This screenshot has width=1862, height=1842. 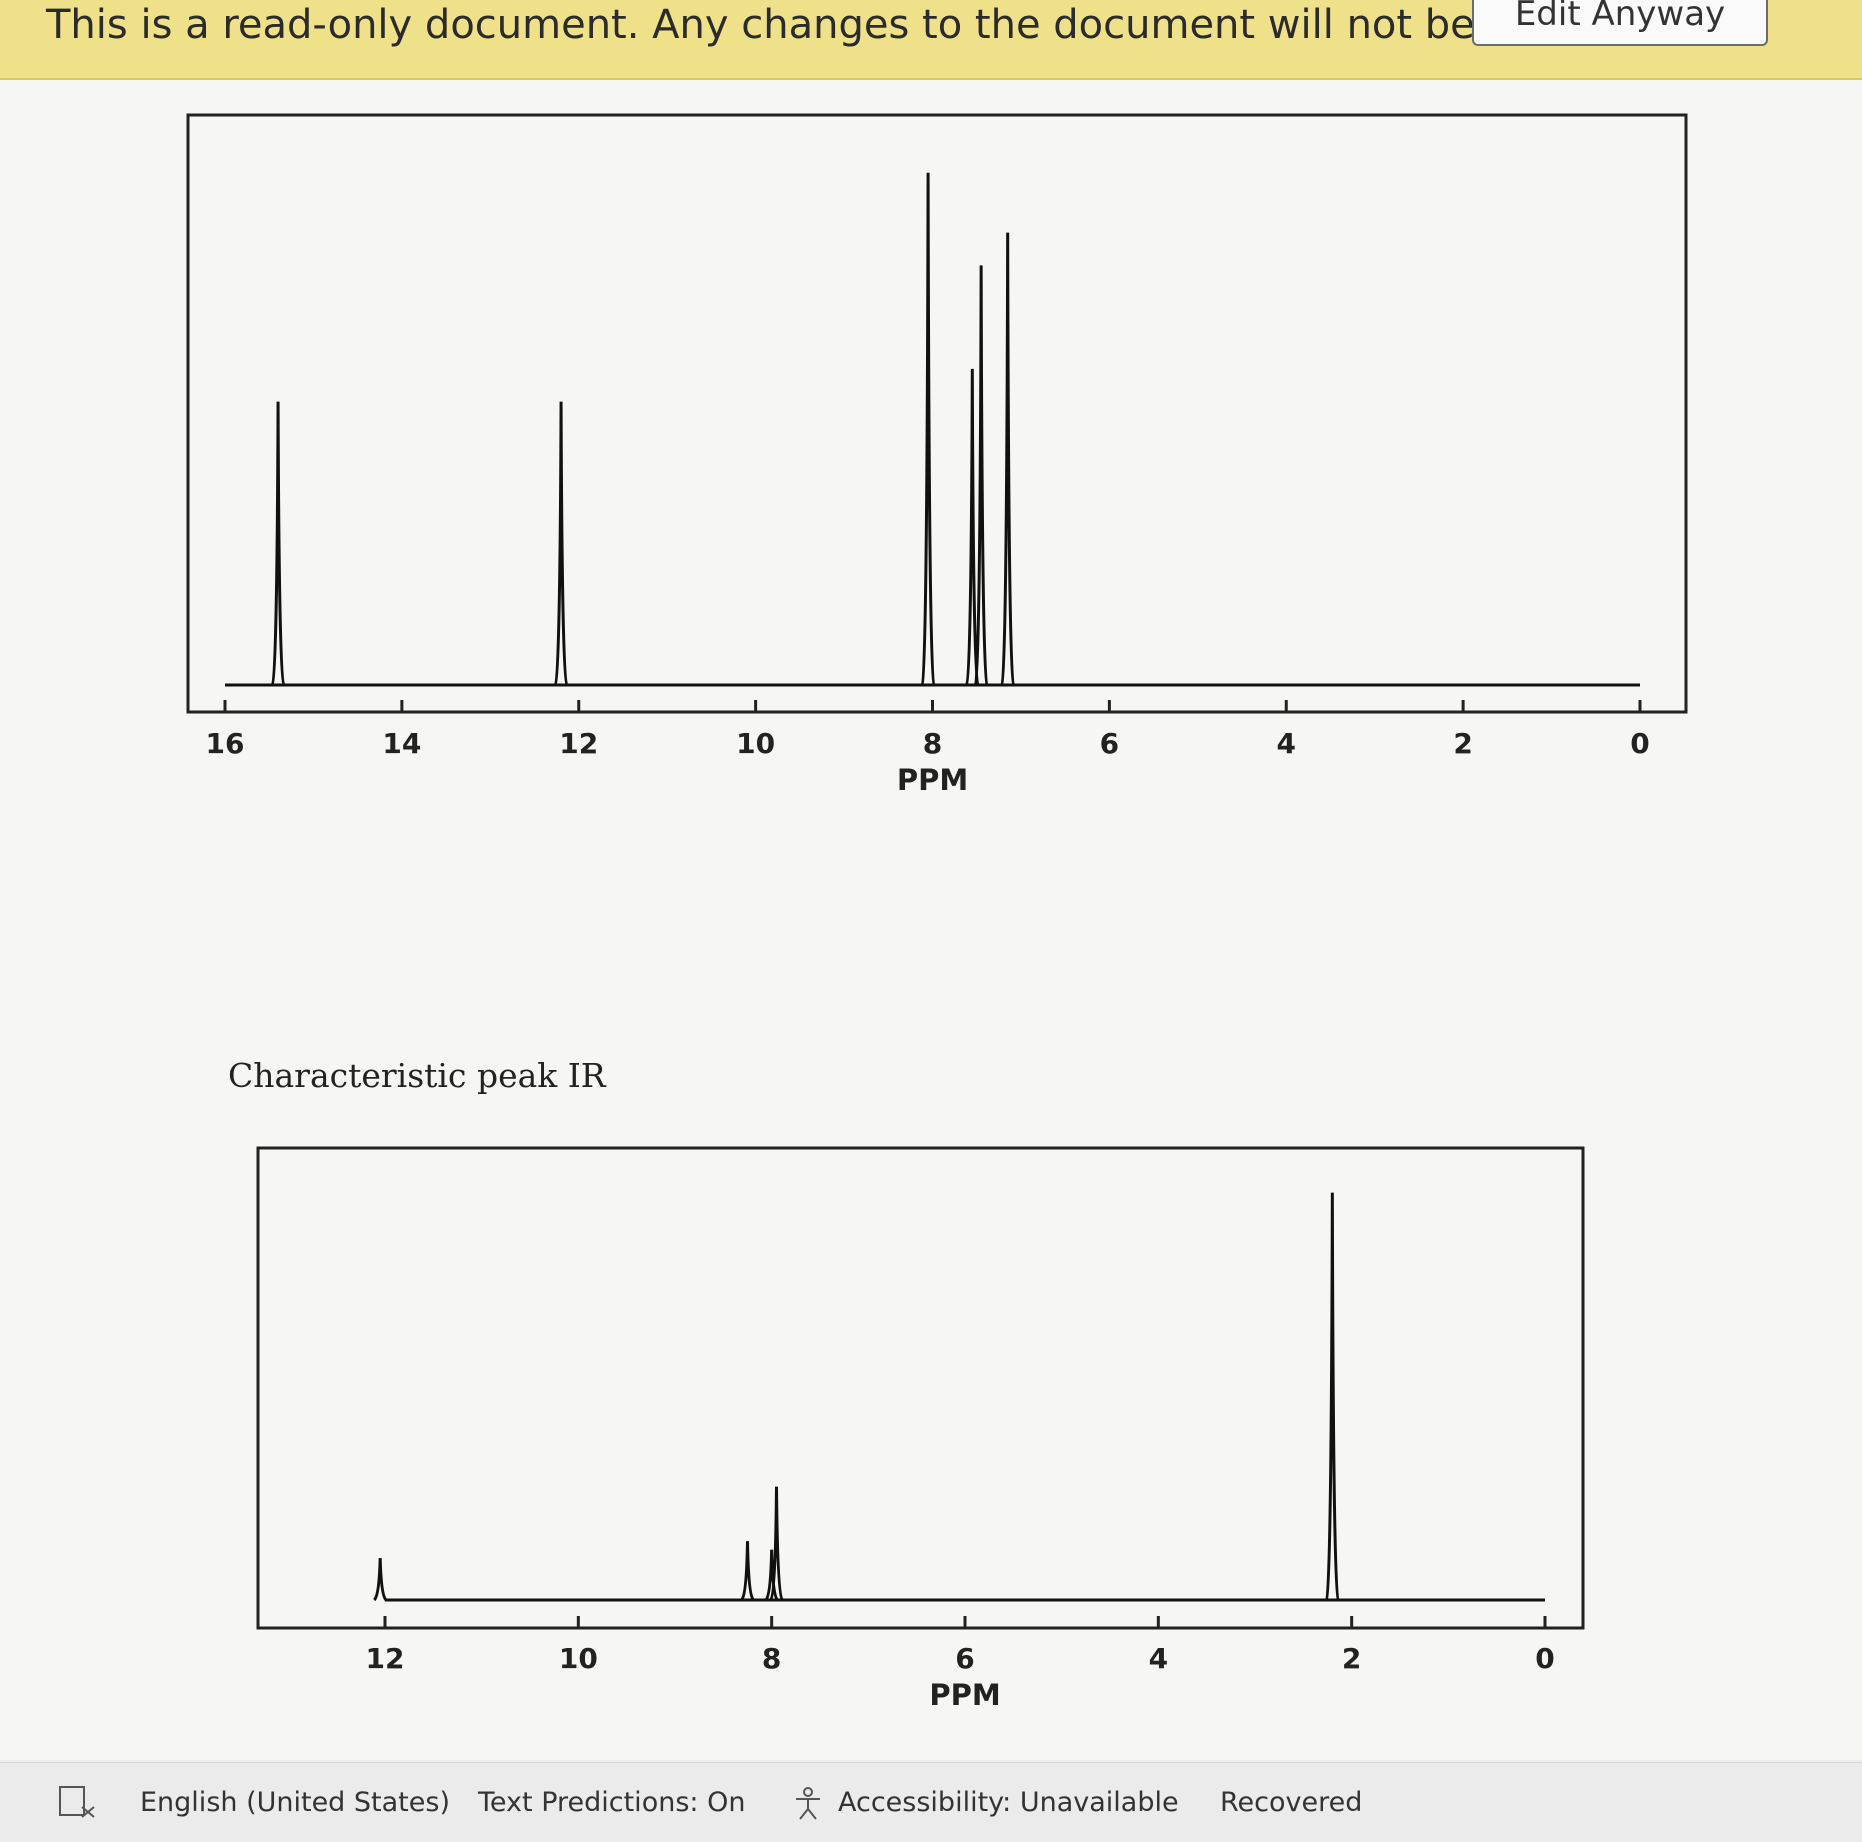 What do you see at coordinates (1008, 1802) in the screenshot?
I see `accessibility: Accessibility: Unavailable` at bounding box center [1008, 1802].